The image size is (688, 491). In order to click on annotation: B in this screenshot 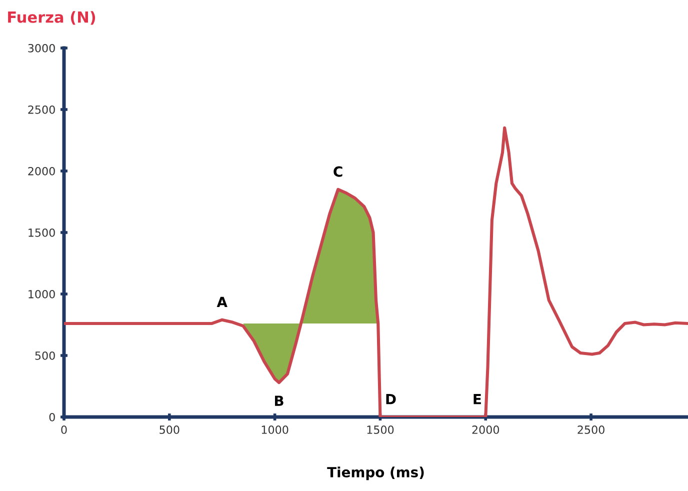, I will do `click(279, 401)`.